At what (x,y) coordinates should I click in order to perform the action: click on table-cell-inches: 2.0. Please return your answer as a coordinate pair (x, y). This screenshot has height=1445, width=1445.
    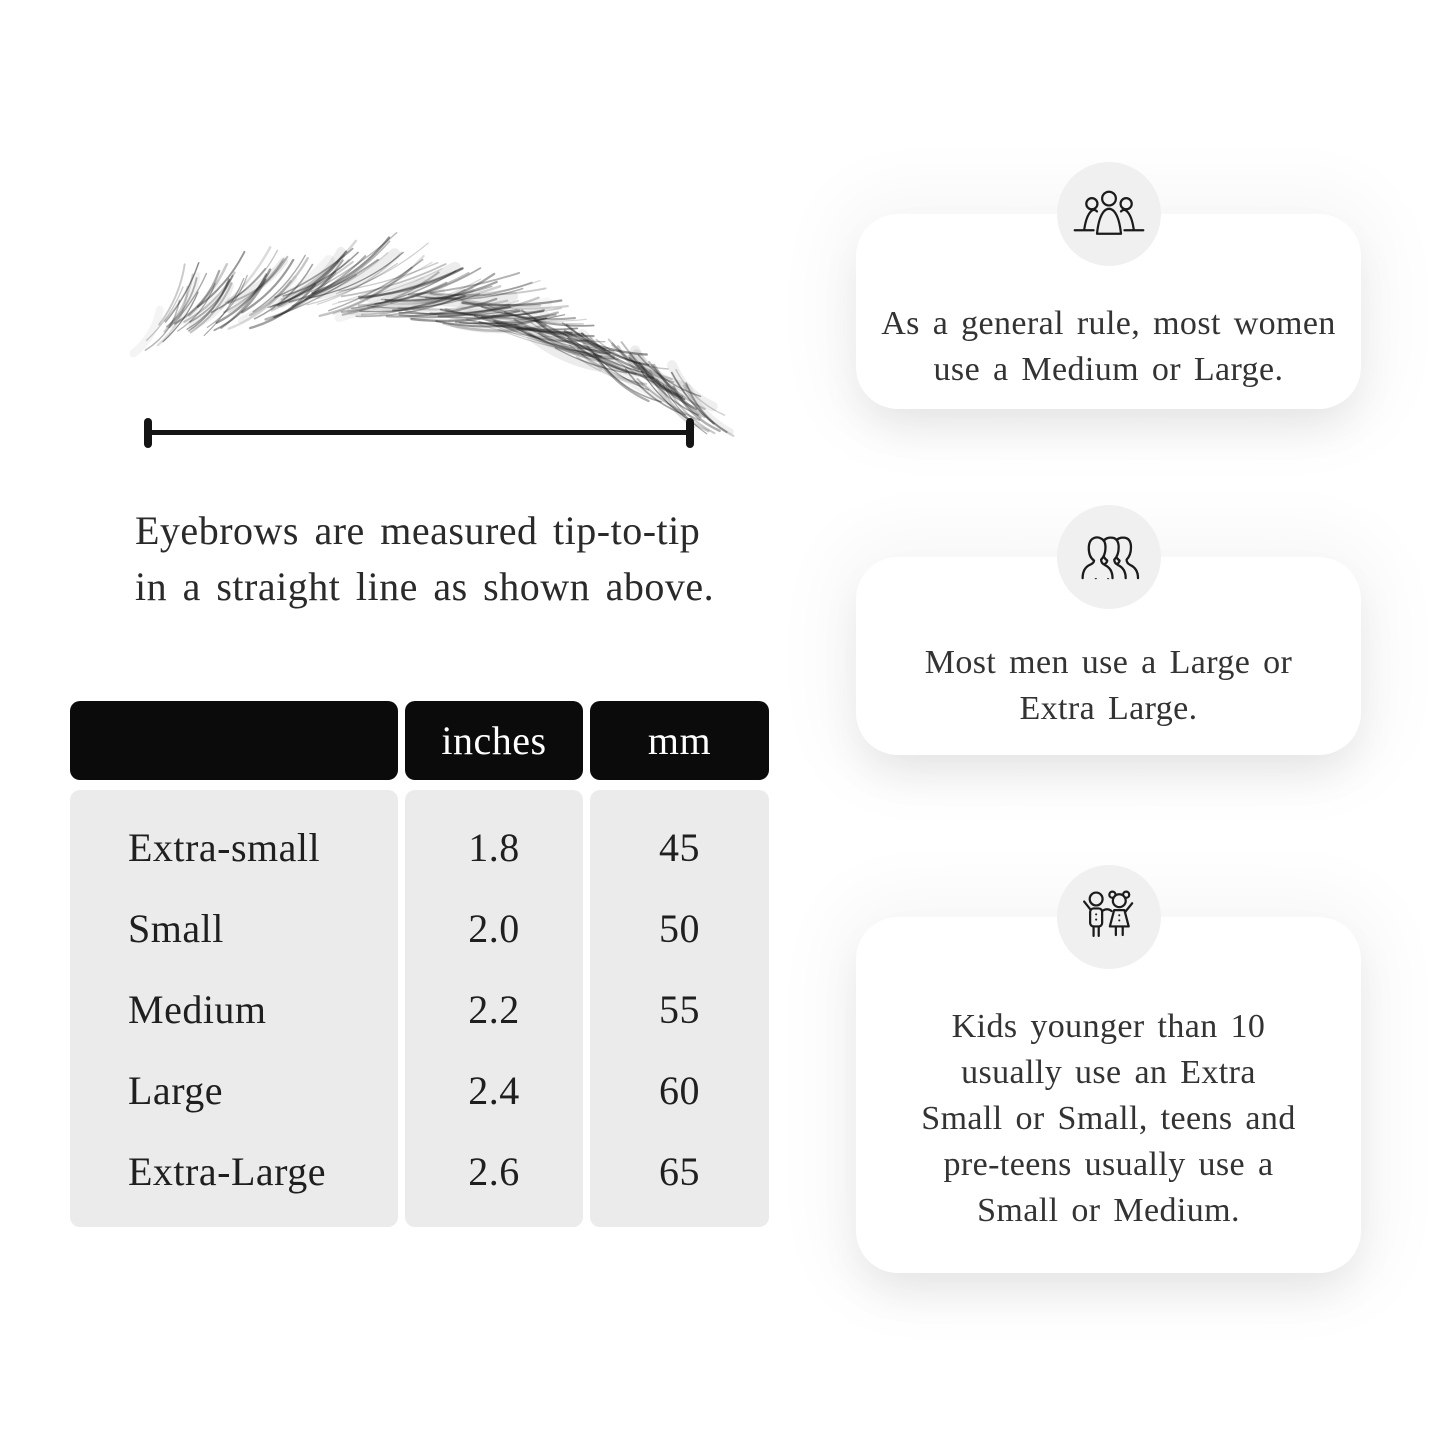
    Looking at the image, I should click on (494, 928).